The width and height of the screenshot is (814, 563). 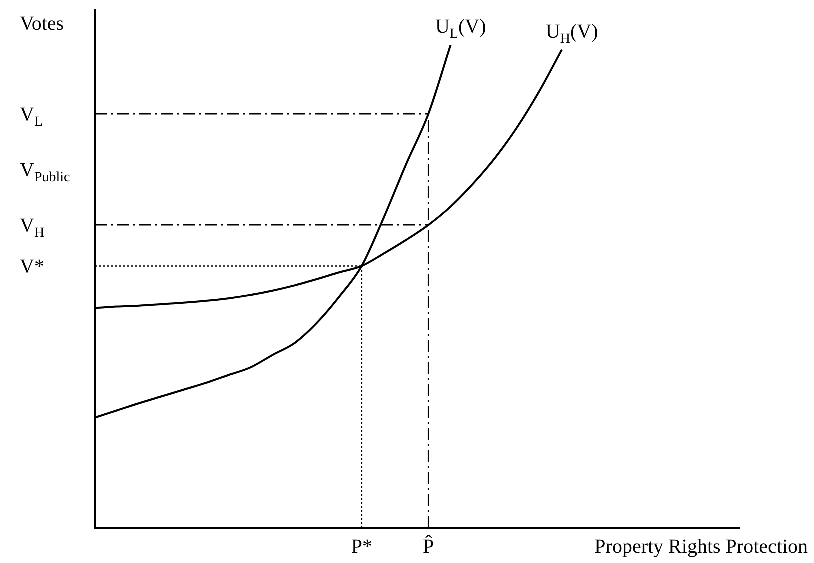 I want to click on x-axis-title: Property Rights Protection, so click(x=701, y=547).